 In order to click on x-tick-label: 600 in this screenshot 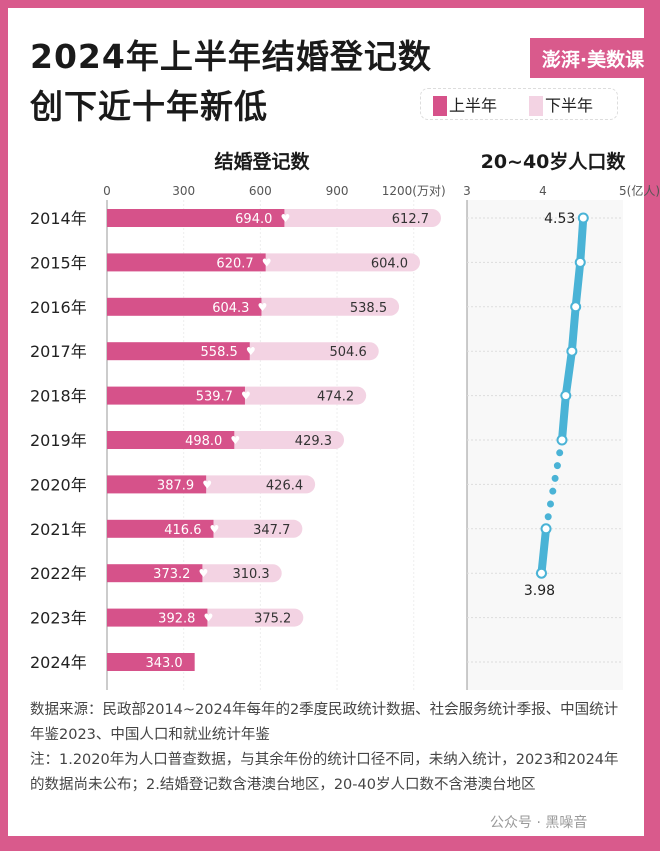, I will do `click(260, 191)`.